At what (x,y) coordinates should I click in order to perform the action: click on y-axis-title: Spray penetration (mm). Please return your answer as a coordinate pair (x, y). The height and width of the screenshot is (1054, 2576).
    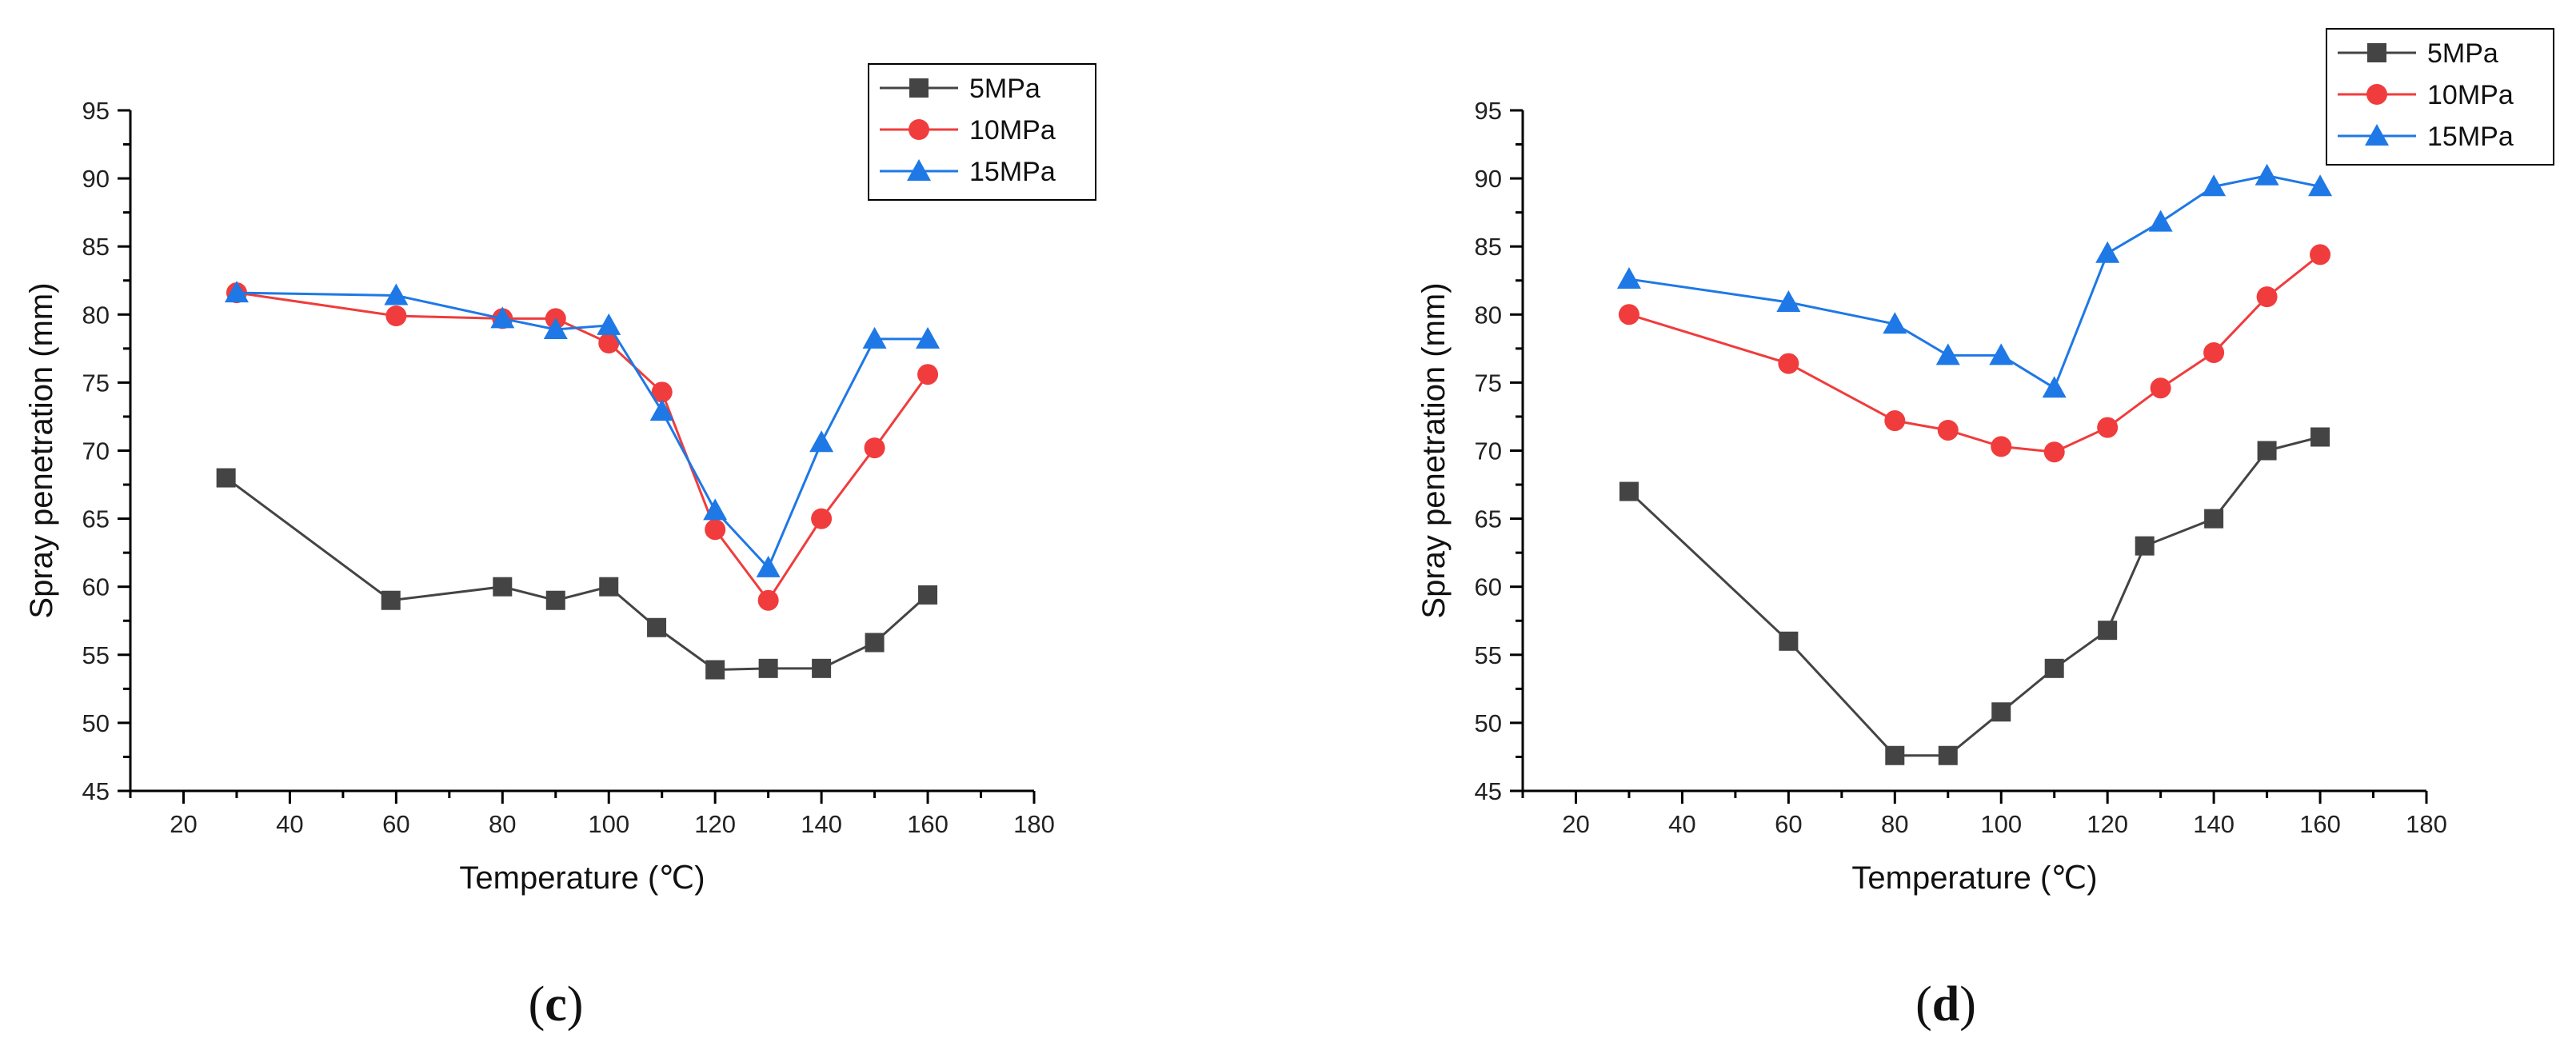
    Looking at the image, I should click on (1434, 450).